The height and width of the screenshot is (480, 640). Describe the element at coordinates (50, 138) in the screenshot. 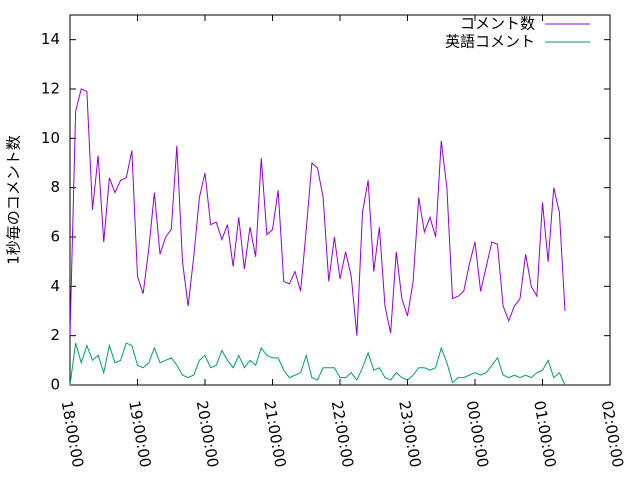

I see `y-tick-label: 10` at that location.